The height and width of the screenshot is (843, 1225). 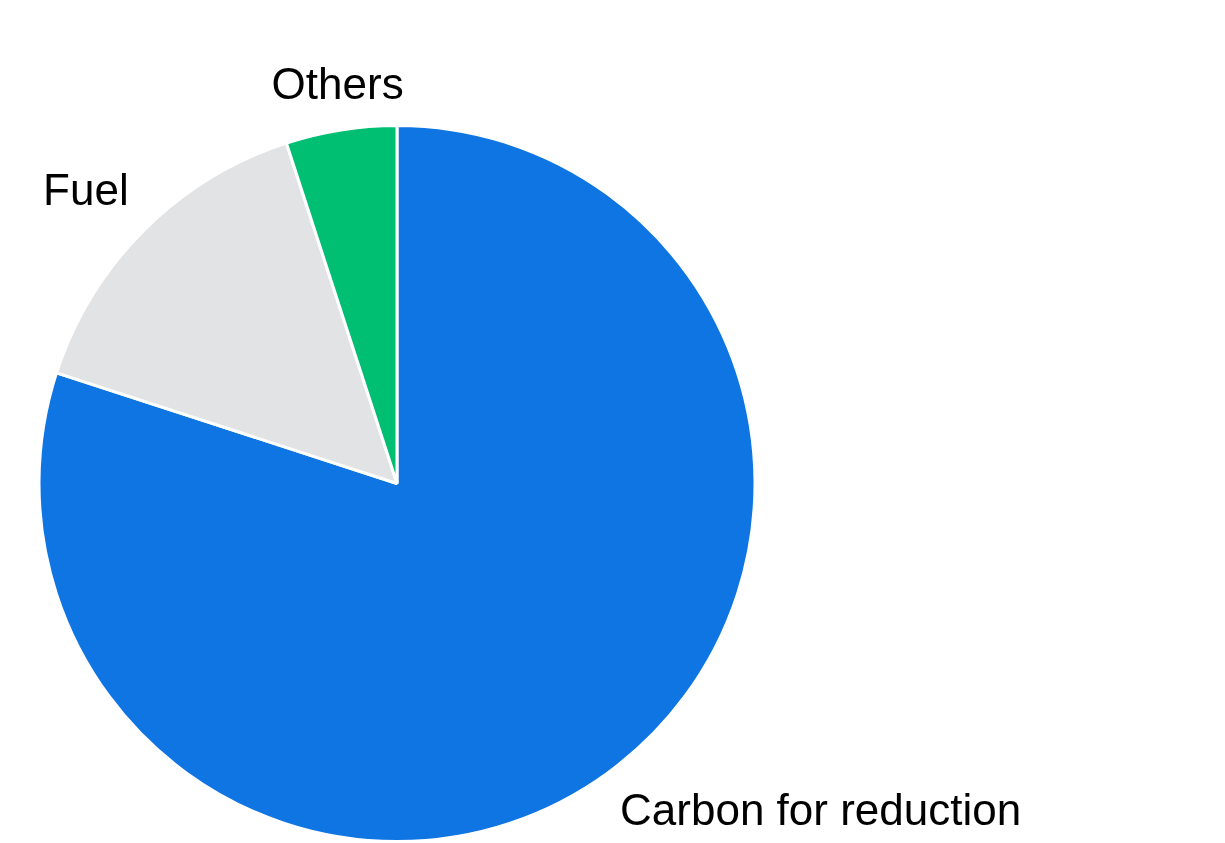 I want to click on slice-label: Fuel, so click(x=86, y=190).